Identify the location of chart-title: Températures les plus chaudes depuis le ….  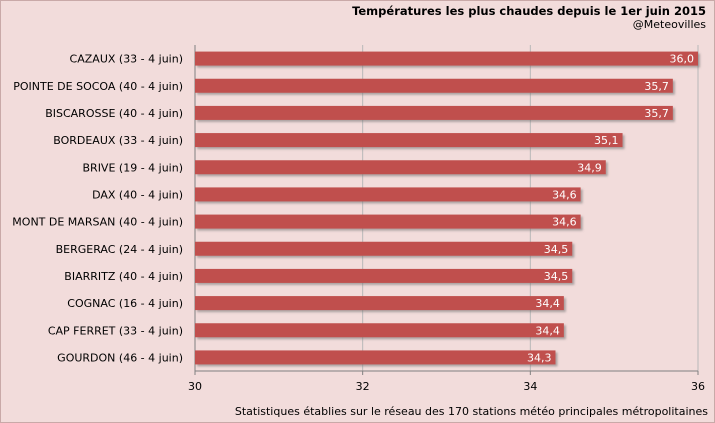
(529, 11).